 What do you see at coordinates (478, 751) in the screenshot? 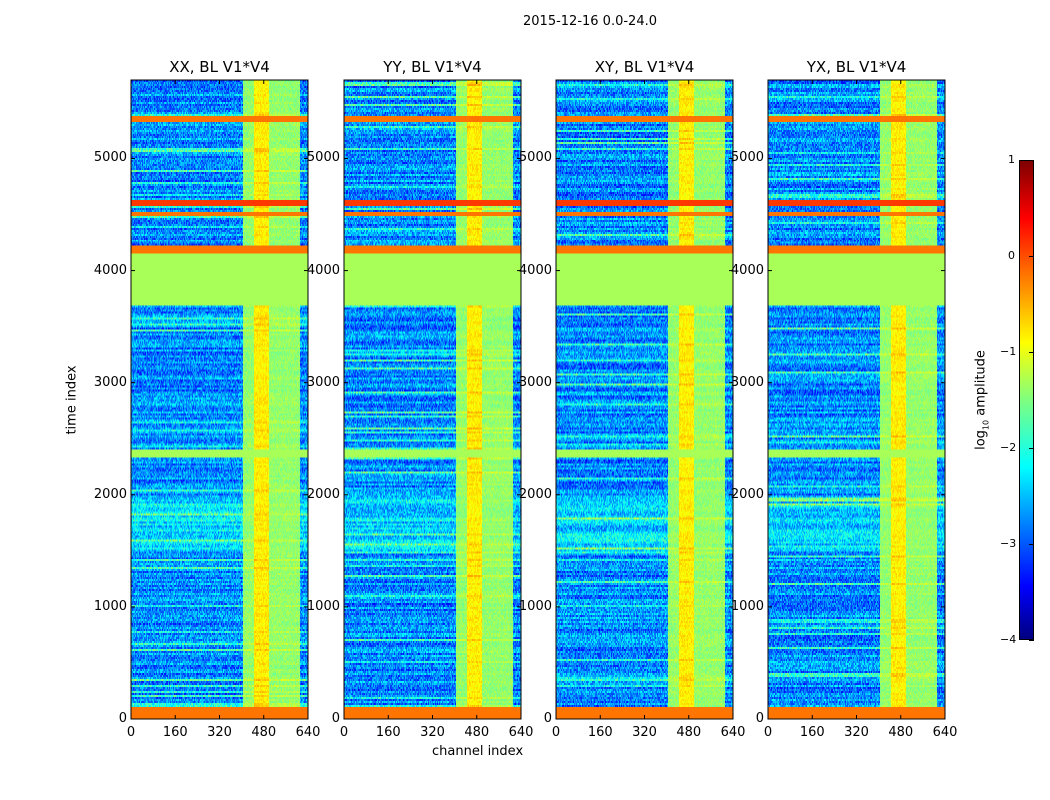
I see `x-axis-label: channel index` at bounding box center [478, 751].